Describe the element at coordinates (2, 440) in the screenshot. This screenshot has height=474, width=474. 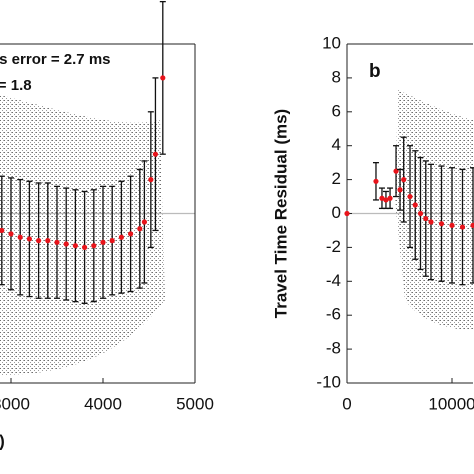
I see `x-axis-label: )` at that location.